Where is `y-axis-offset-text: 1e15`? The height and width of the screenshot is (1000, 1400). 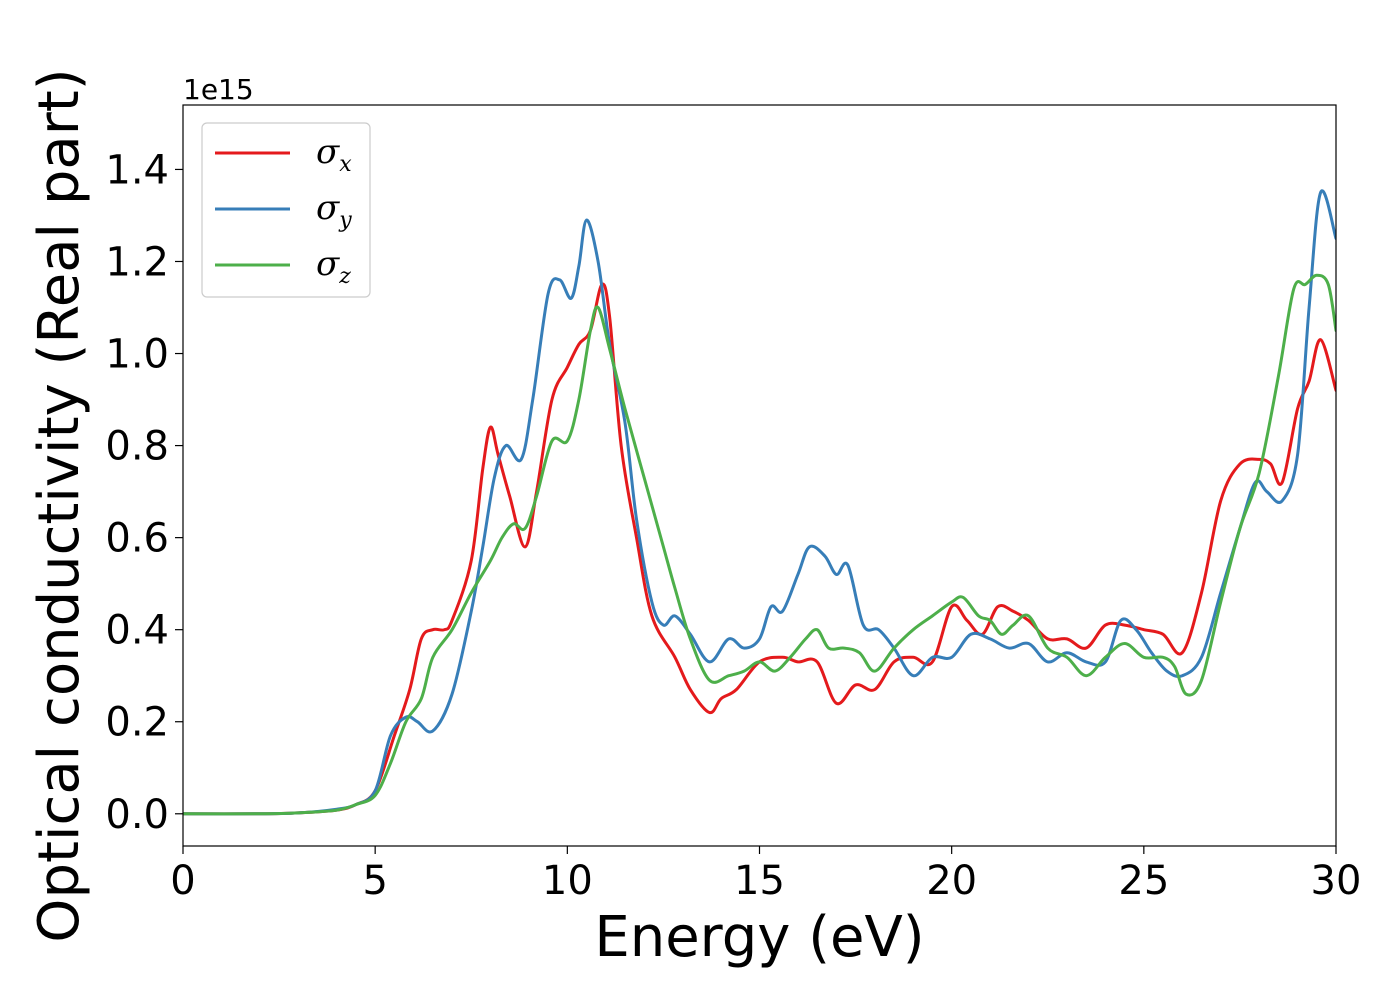
y-axis-offset-text: 1e15 is located at coordinates (218, 89).